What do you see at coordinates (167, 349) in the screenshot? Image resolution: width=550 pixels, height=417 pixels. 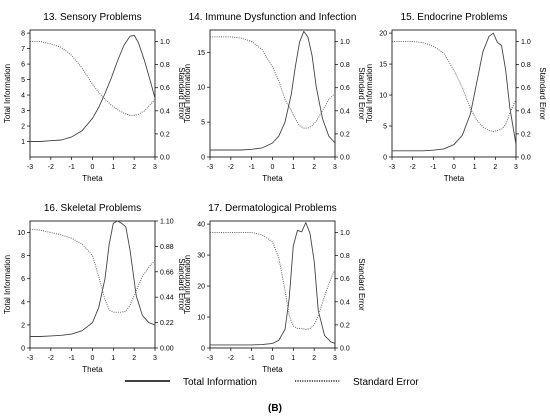 I see `y-right-tick-label: 0.00` at bounding box center [167, 349].